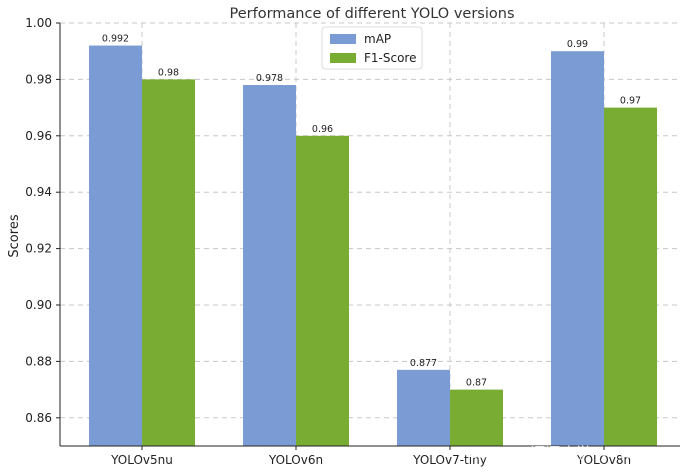 This screenshot has height=474, width=692. Describe the element at coordinates (38, 79) in the screenshot. I see `y-tick-label: 0.98` at that location.